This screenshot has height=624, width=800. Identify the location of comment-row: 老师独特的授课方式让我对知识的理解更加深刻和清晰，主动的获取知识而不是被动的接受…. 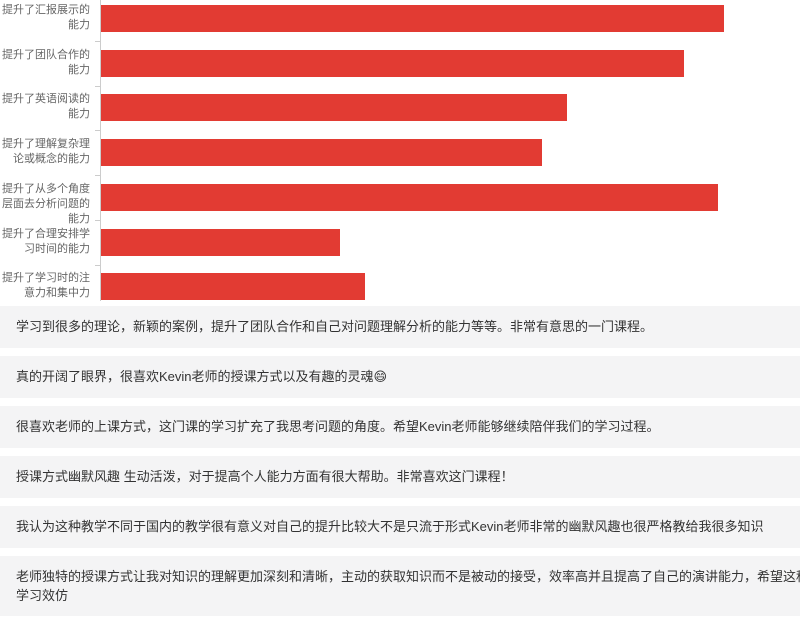
(400, 586).